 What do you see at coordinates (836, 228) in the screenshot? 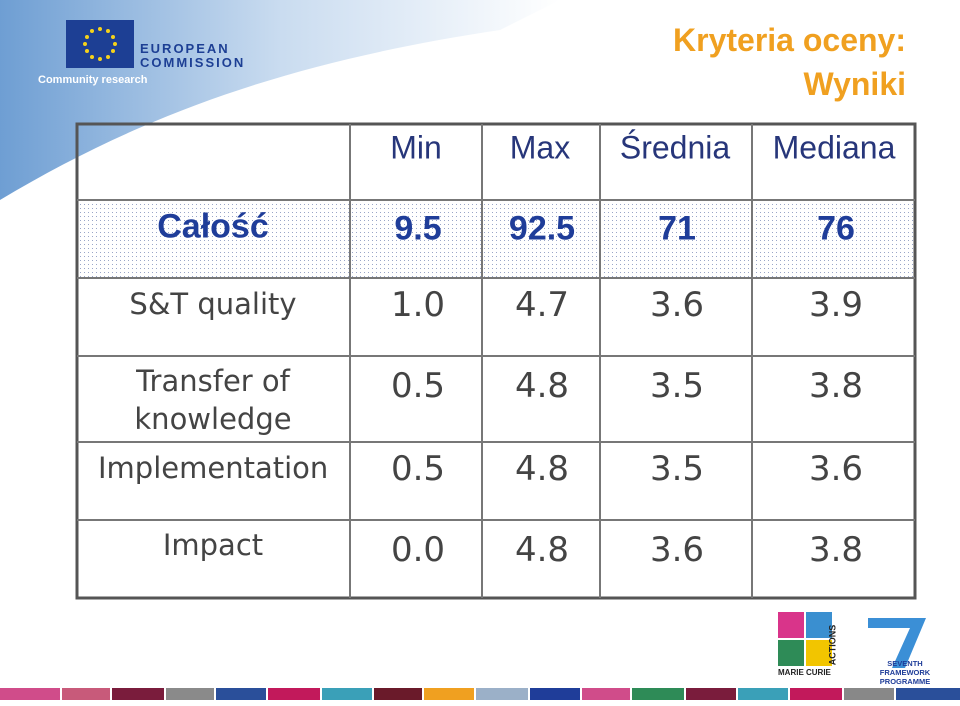
I see `cell-value: 76` at bounding box center [836, 228].